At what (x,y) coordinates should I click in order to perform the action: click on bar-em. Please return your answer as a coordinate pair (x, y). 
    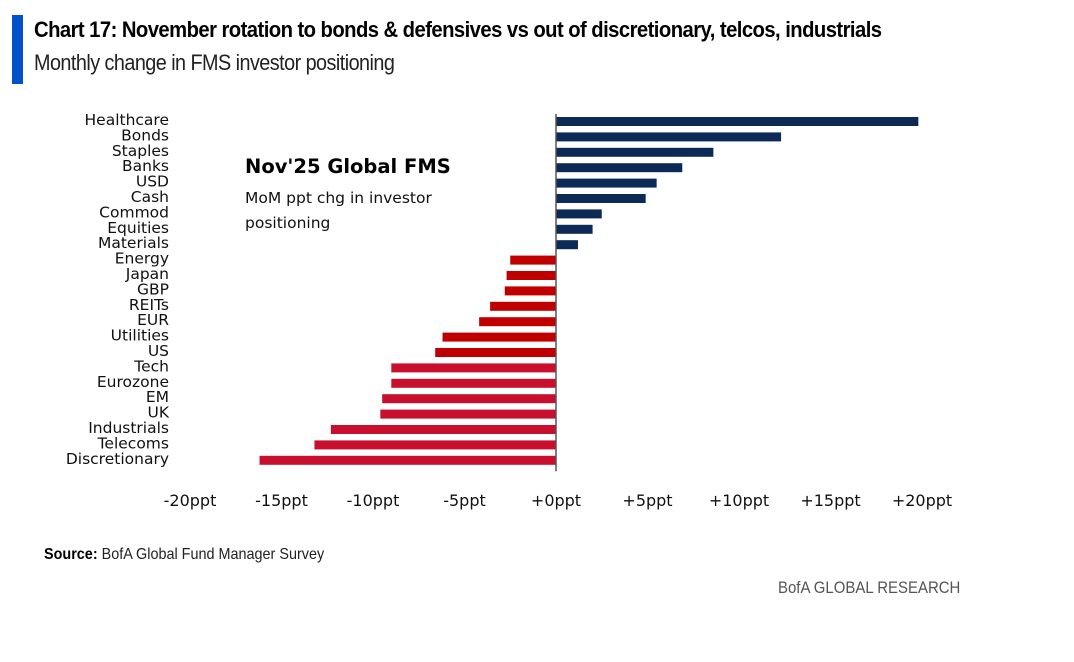
    Looking at the image, I should click on (469, 399).